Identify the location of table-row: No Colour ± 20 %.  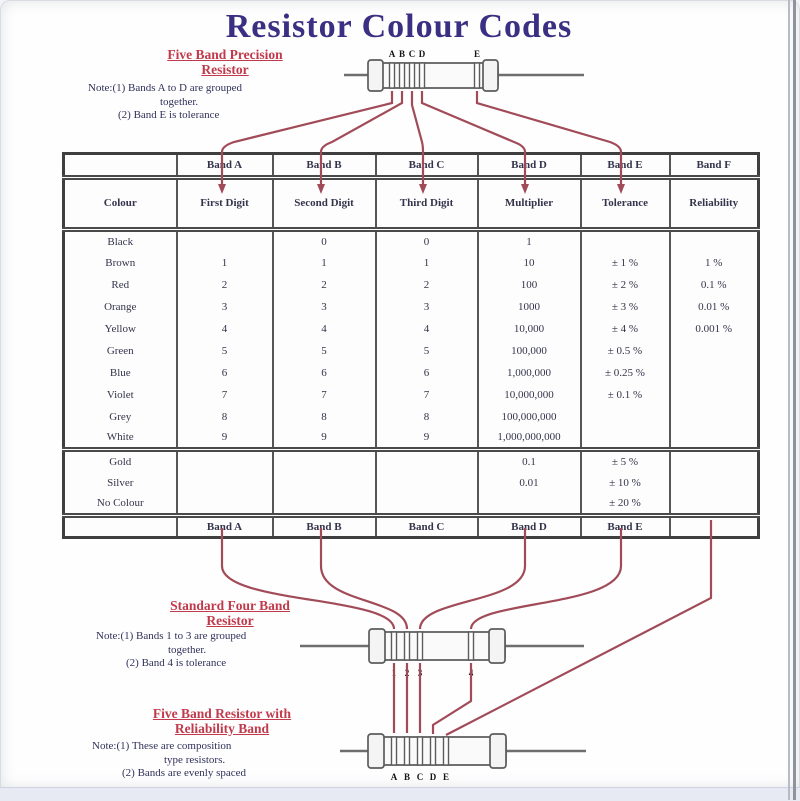
(411, 504).